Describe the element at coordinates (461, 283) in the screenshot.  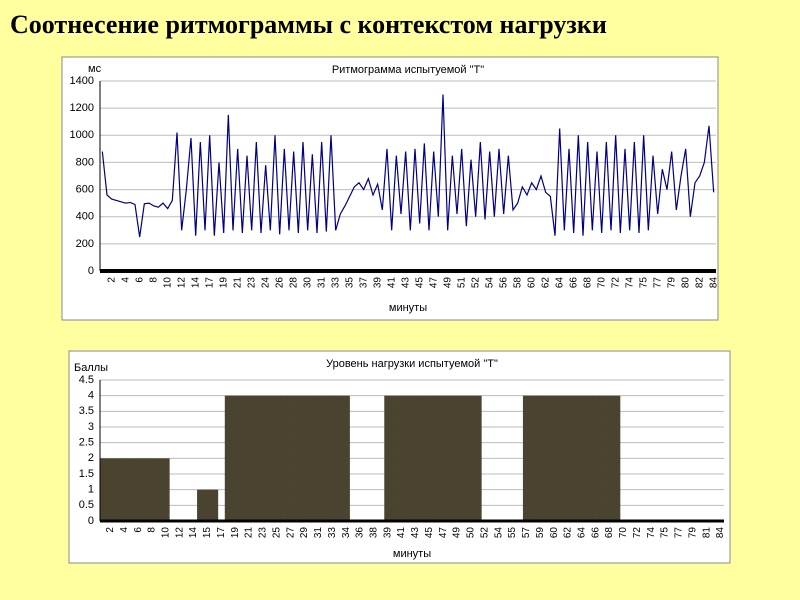
I see `x-tick-label: 51` at that location.